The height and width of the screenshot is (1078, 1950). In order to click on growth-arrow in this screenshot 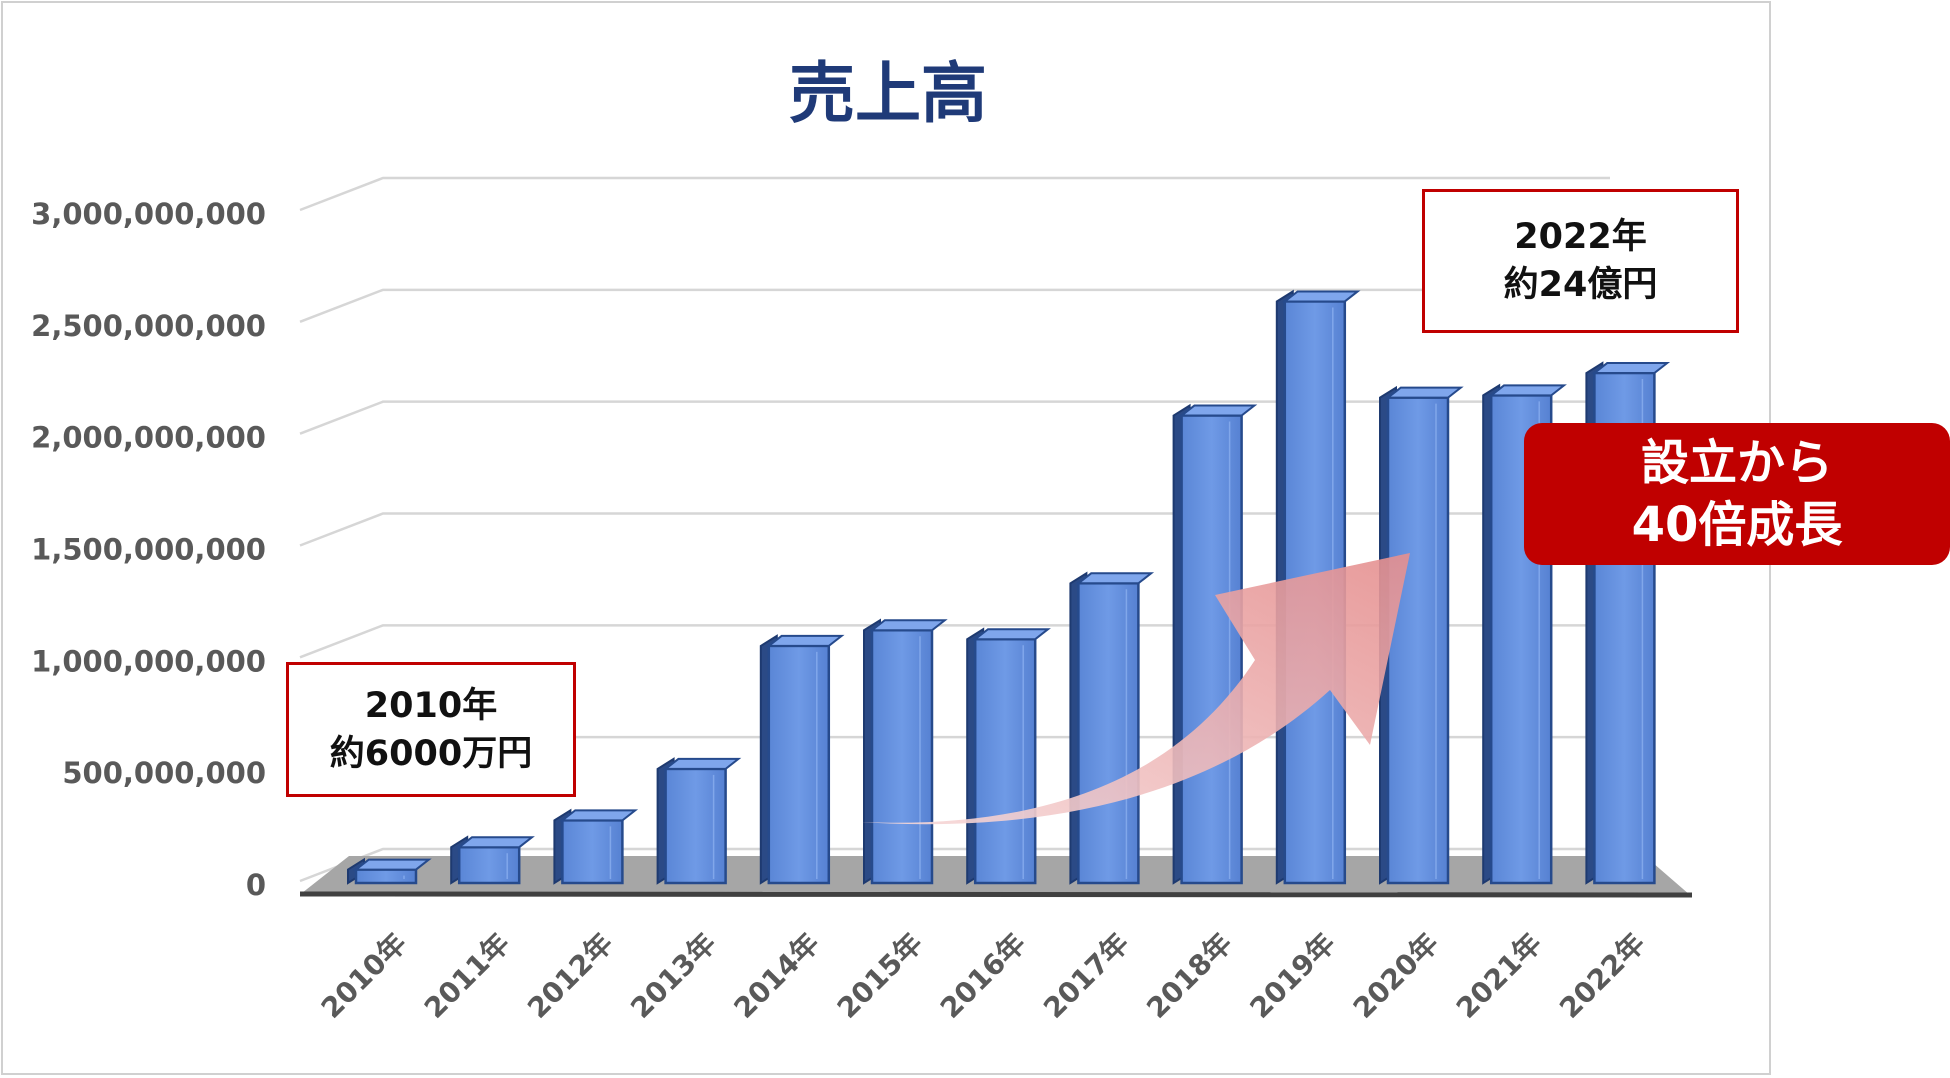, I will do `click(1135, 689)`.